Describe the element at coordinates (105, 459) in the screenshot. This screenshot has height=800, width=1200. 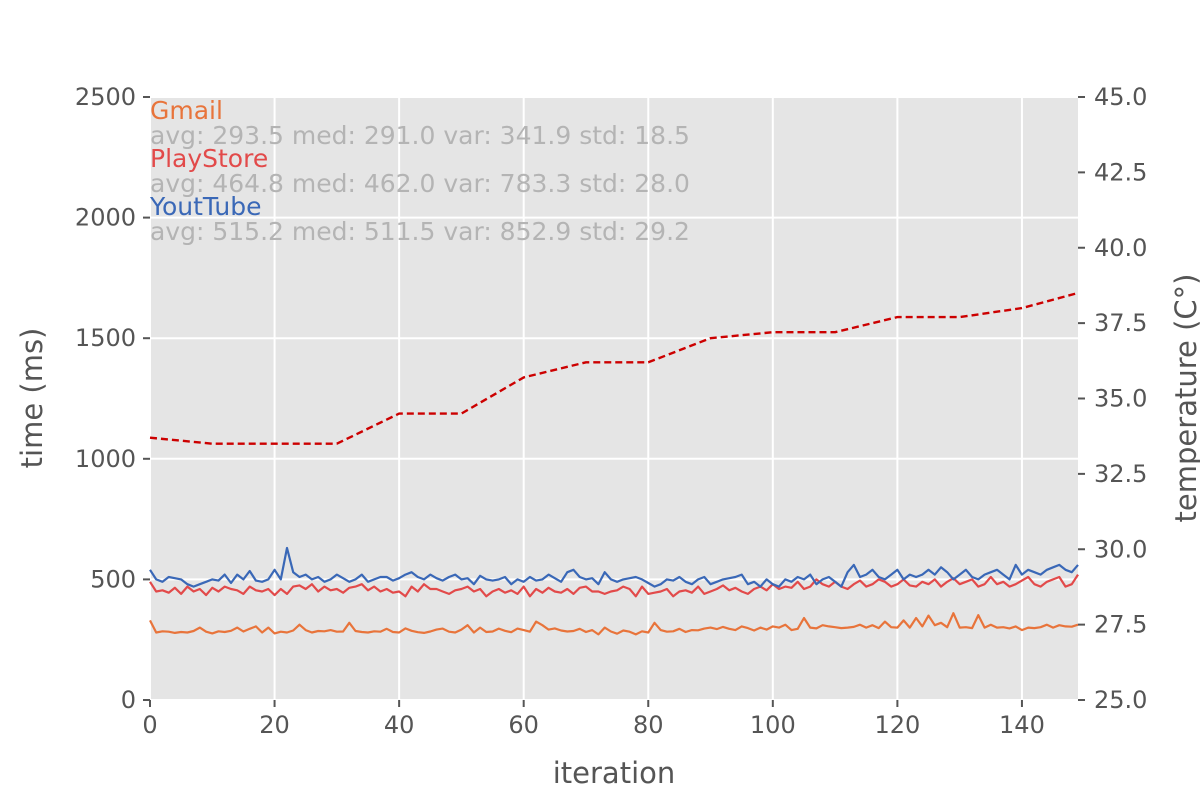
I see `y-tick-label: 1000` at that location.